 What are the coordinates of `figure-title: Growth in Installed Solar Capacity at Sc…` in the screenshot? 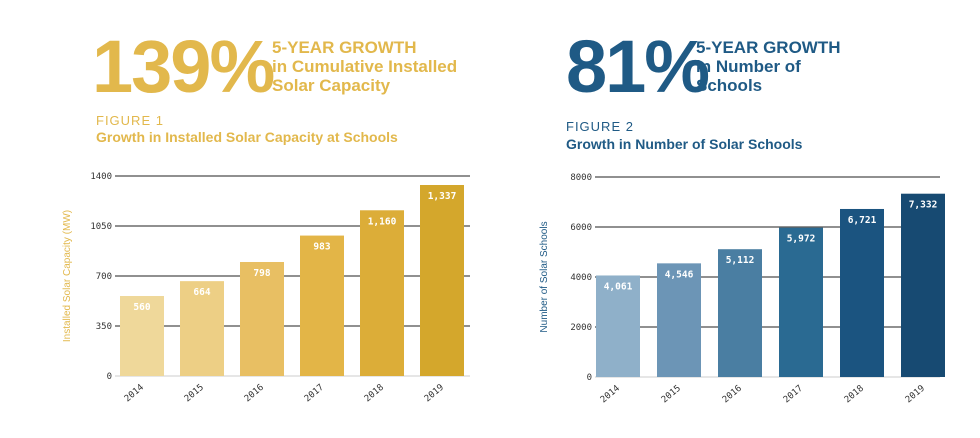 It's located at (247, 137).